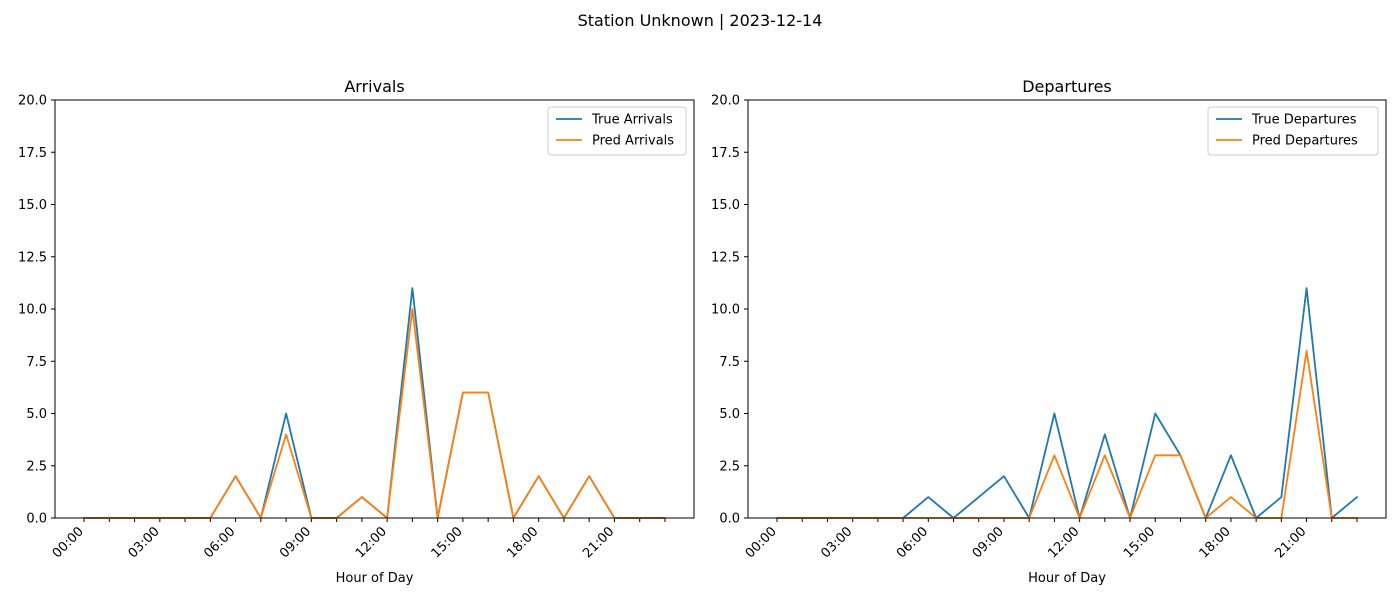 The height and width of the screenshot is (600, 1400). I want to click on chart-0-xtick-label: 00:00, so click(68, 542).